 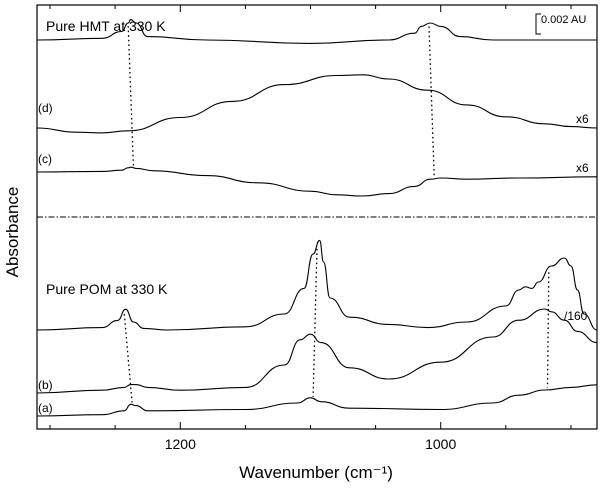 I want to click on lower-panel-title: Pure POM at 330 K, so click(x=107, y=289).